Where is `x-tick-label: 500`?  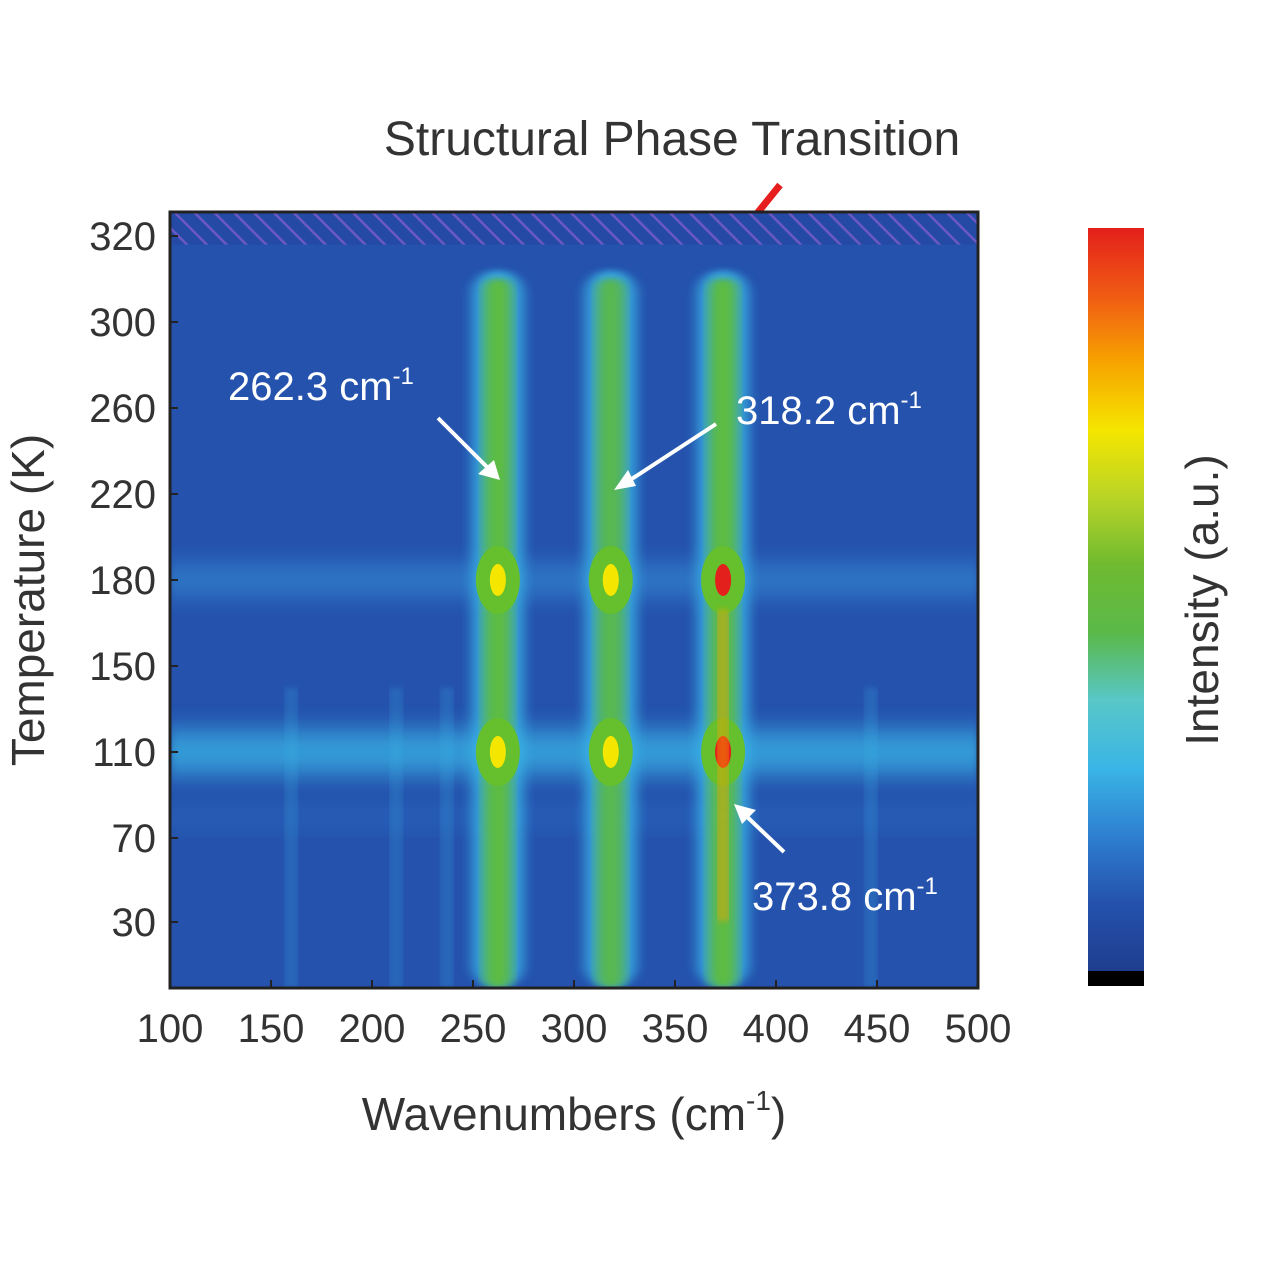 x-tick-label: 500 is located at coordinates (978, 1029).